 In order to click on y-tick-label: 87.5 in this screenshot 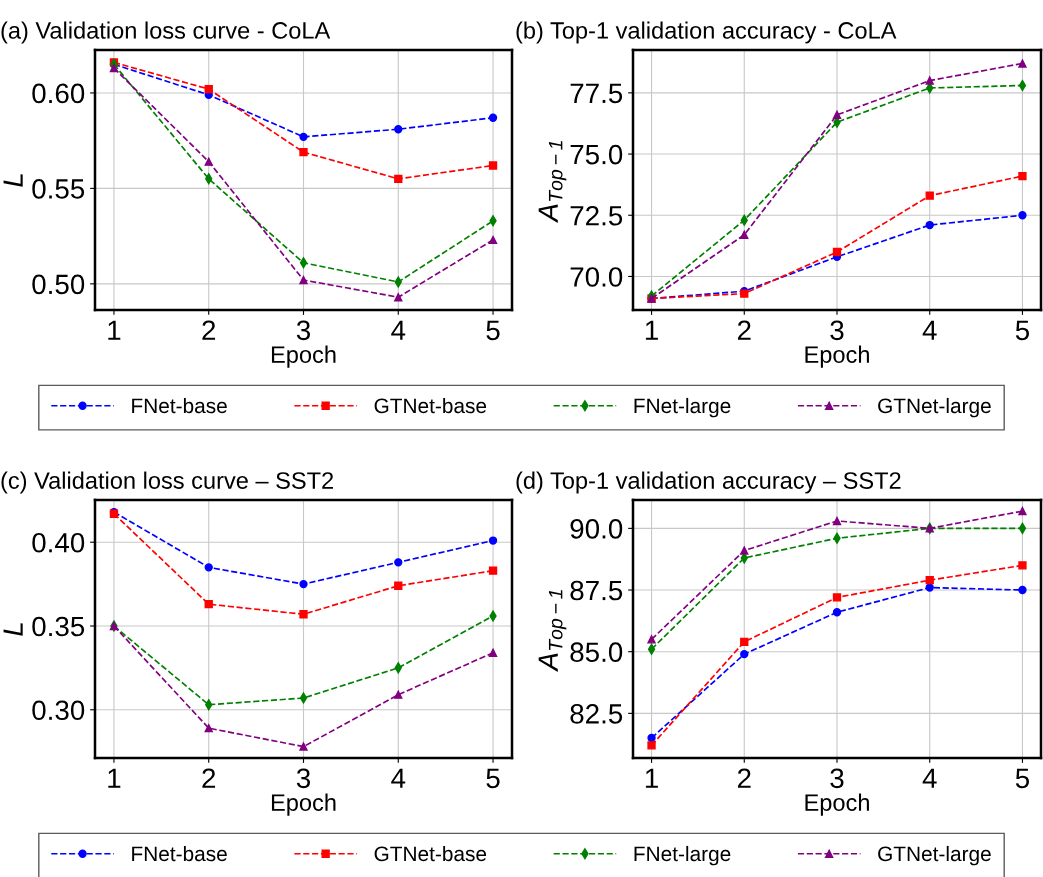, I will do `click(596, 590)`.